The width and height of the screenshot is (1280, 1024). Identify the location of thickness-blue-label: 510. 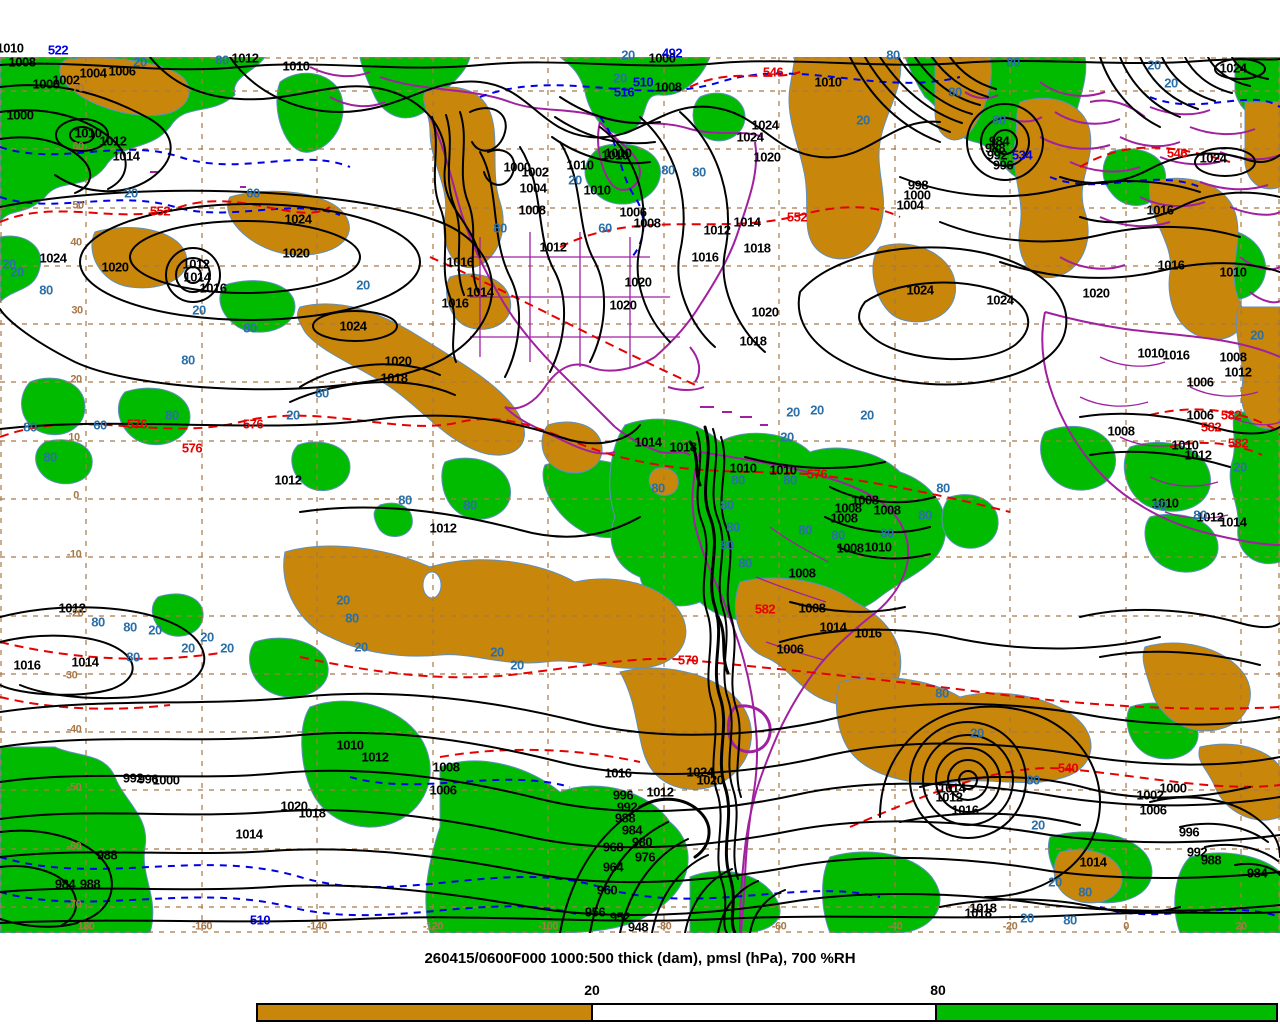
(643, 82).